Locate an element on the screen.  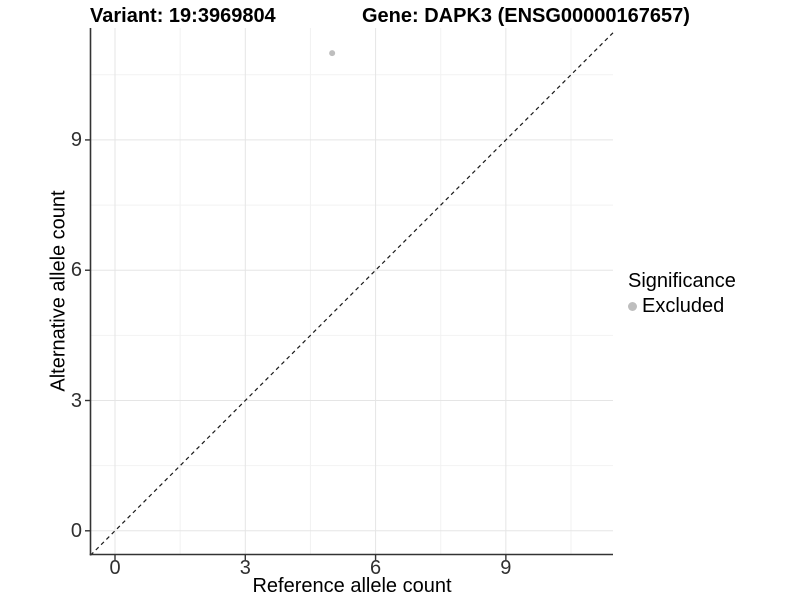
y-tick-label: 6 is located at coordinates (76, 270).